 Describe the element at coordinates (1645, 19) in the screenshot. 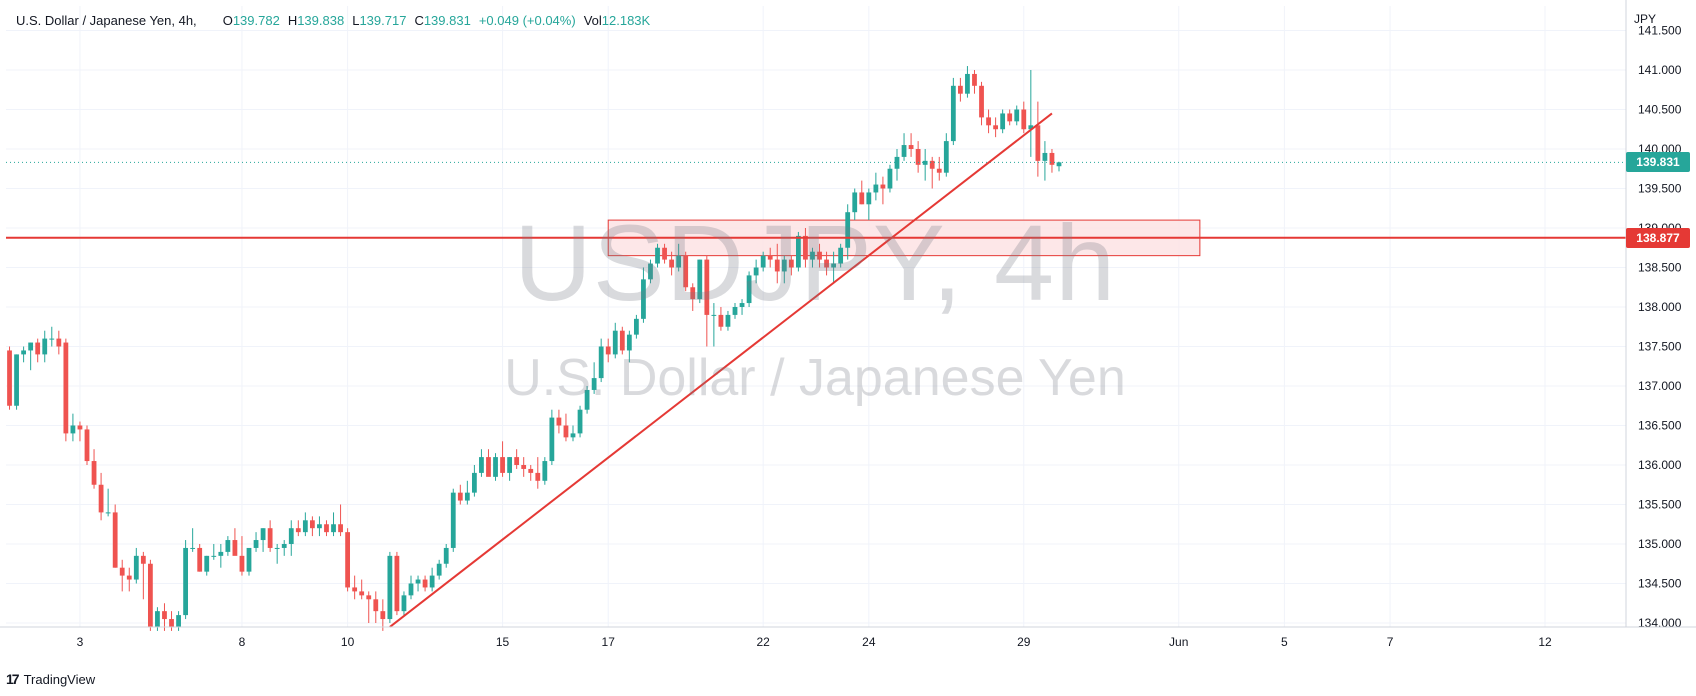

I see `currency-label: JPY` at that location.